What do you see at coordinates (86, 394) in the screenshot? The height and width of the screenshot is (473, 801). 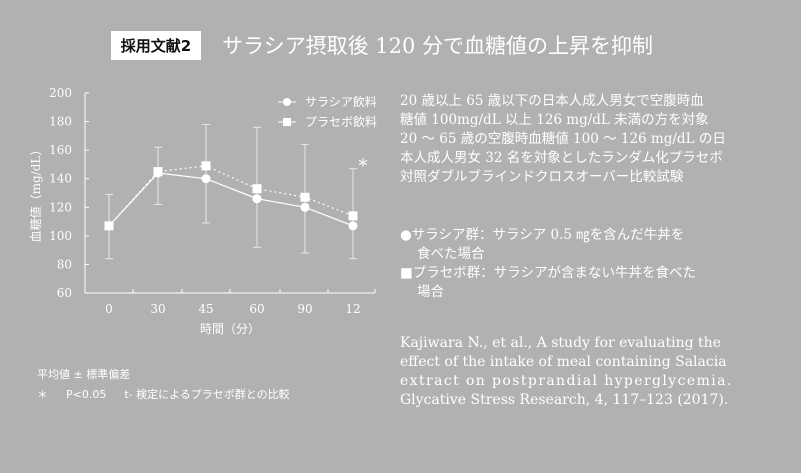 I see `note-p-value: P<0.05` at bounding box center [86, 394].